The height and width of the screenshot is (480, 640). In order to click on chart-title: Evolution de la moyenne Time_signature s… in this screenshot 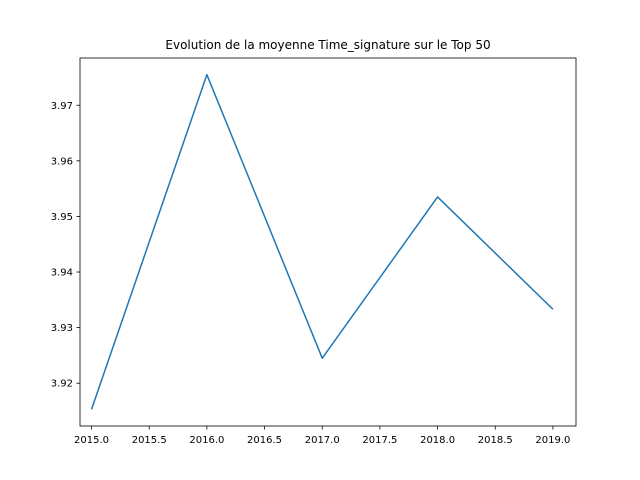, I will do `click(327, 45)`.